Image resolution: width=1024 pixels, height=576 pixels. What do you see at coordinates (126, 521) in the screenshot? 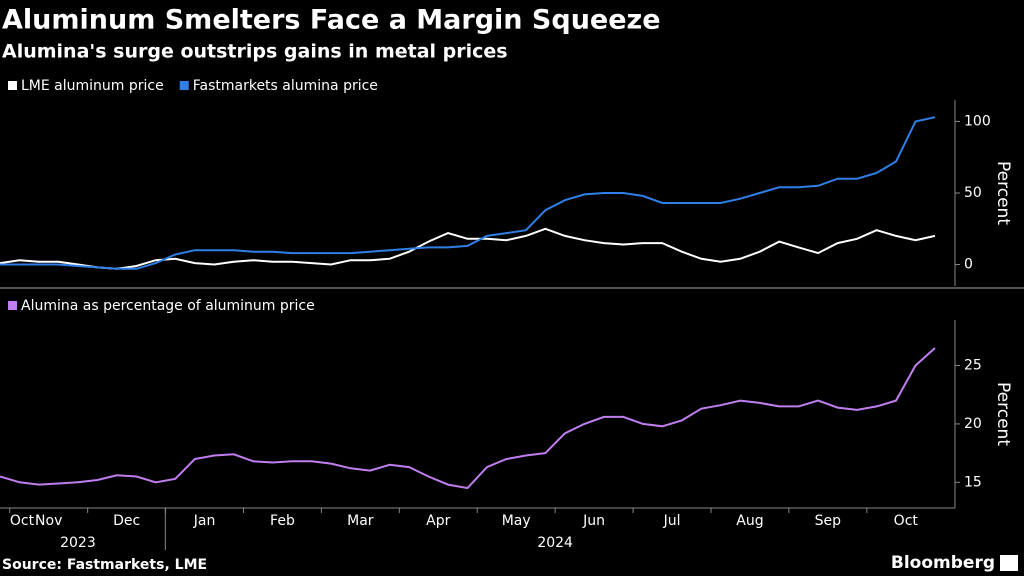
I see `x-tick-label: Dec` at bounding box center [126, 521].